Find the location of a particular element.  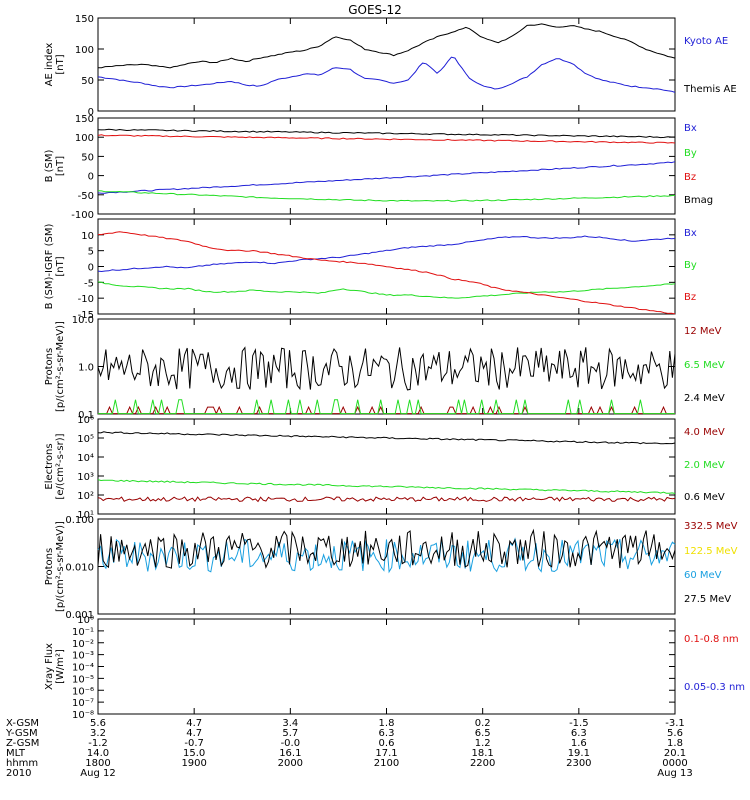

legend-60-mev: 60 MeV is located at coordinates (703, 575).